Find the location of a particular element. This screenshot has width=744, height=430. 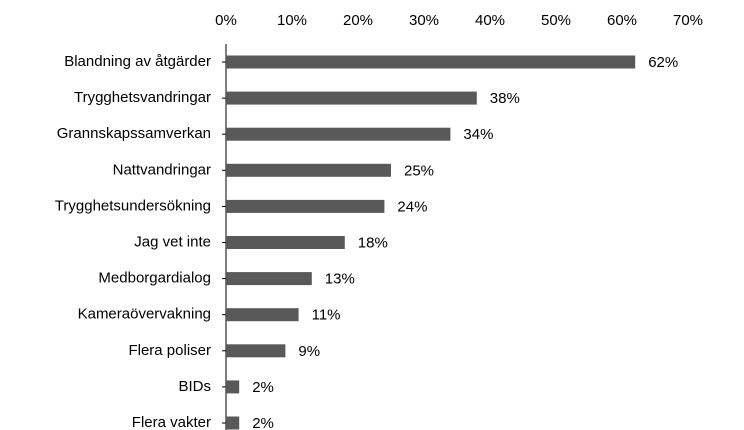

x-tick-label: 0% is located at coordinates (226, 20).